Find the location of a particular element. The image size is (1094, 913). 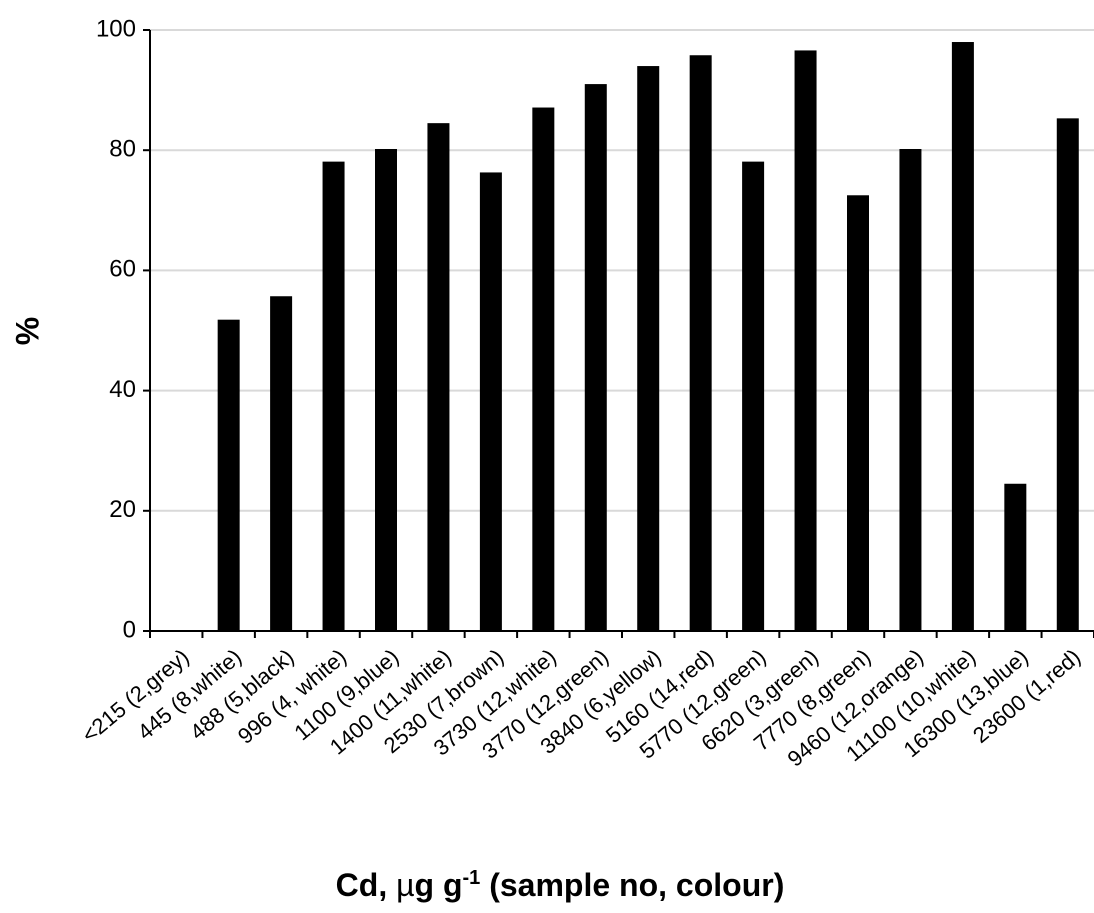

y-tick-label: 100 is located at coordinates (116, 28).